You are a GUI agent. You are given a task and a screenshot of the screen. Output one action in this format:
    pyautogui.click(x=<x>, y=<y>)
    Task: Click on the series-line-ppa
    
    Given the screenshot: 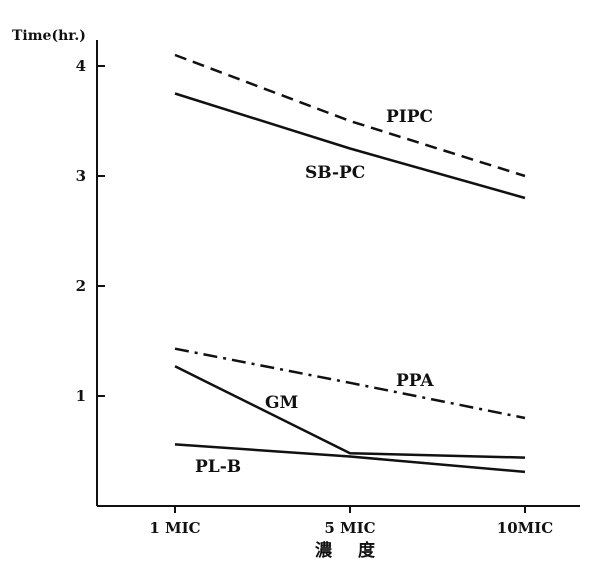 What is the action you would take?
    pyautogui.click(x=350, y=383)
    